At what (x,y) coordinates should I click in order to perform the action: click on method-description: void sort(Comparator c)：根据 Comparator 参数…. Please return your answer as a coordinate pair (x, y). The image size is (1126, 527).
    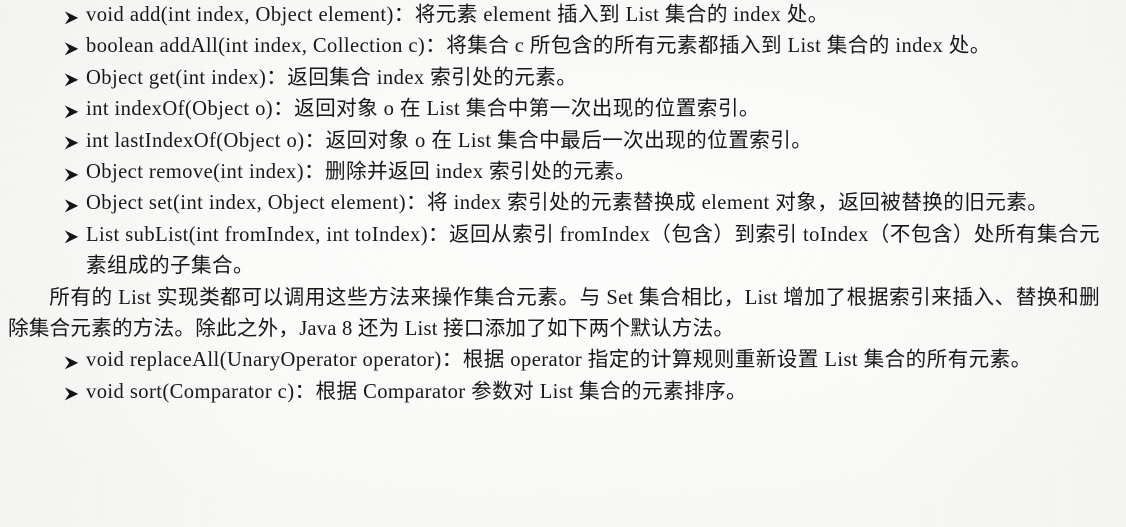
    Looking at the image, I should click on (416, 391).